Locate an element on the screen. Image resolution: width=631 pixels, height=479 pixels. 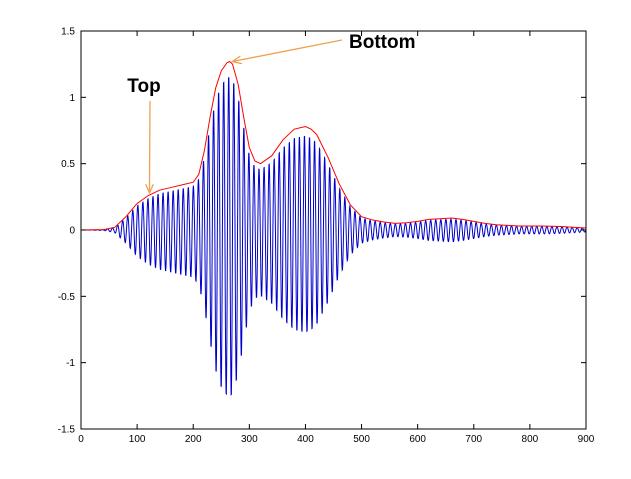
y-tick-label: -1.5 is located at coordinates (67, 430).